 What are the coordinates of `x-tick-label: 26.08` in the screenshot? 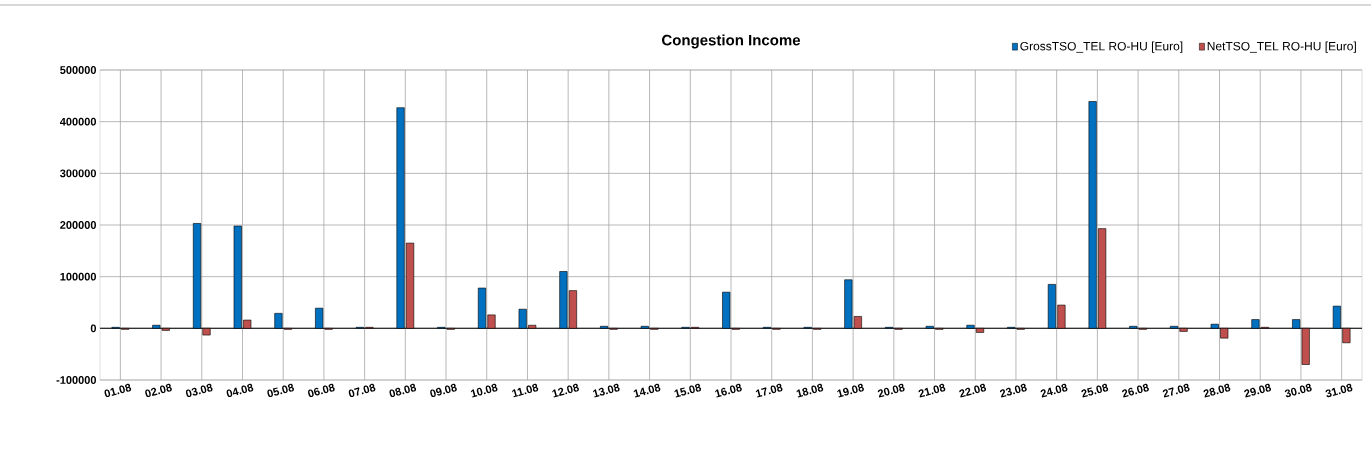 It's located at (1135, 390).